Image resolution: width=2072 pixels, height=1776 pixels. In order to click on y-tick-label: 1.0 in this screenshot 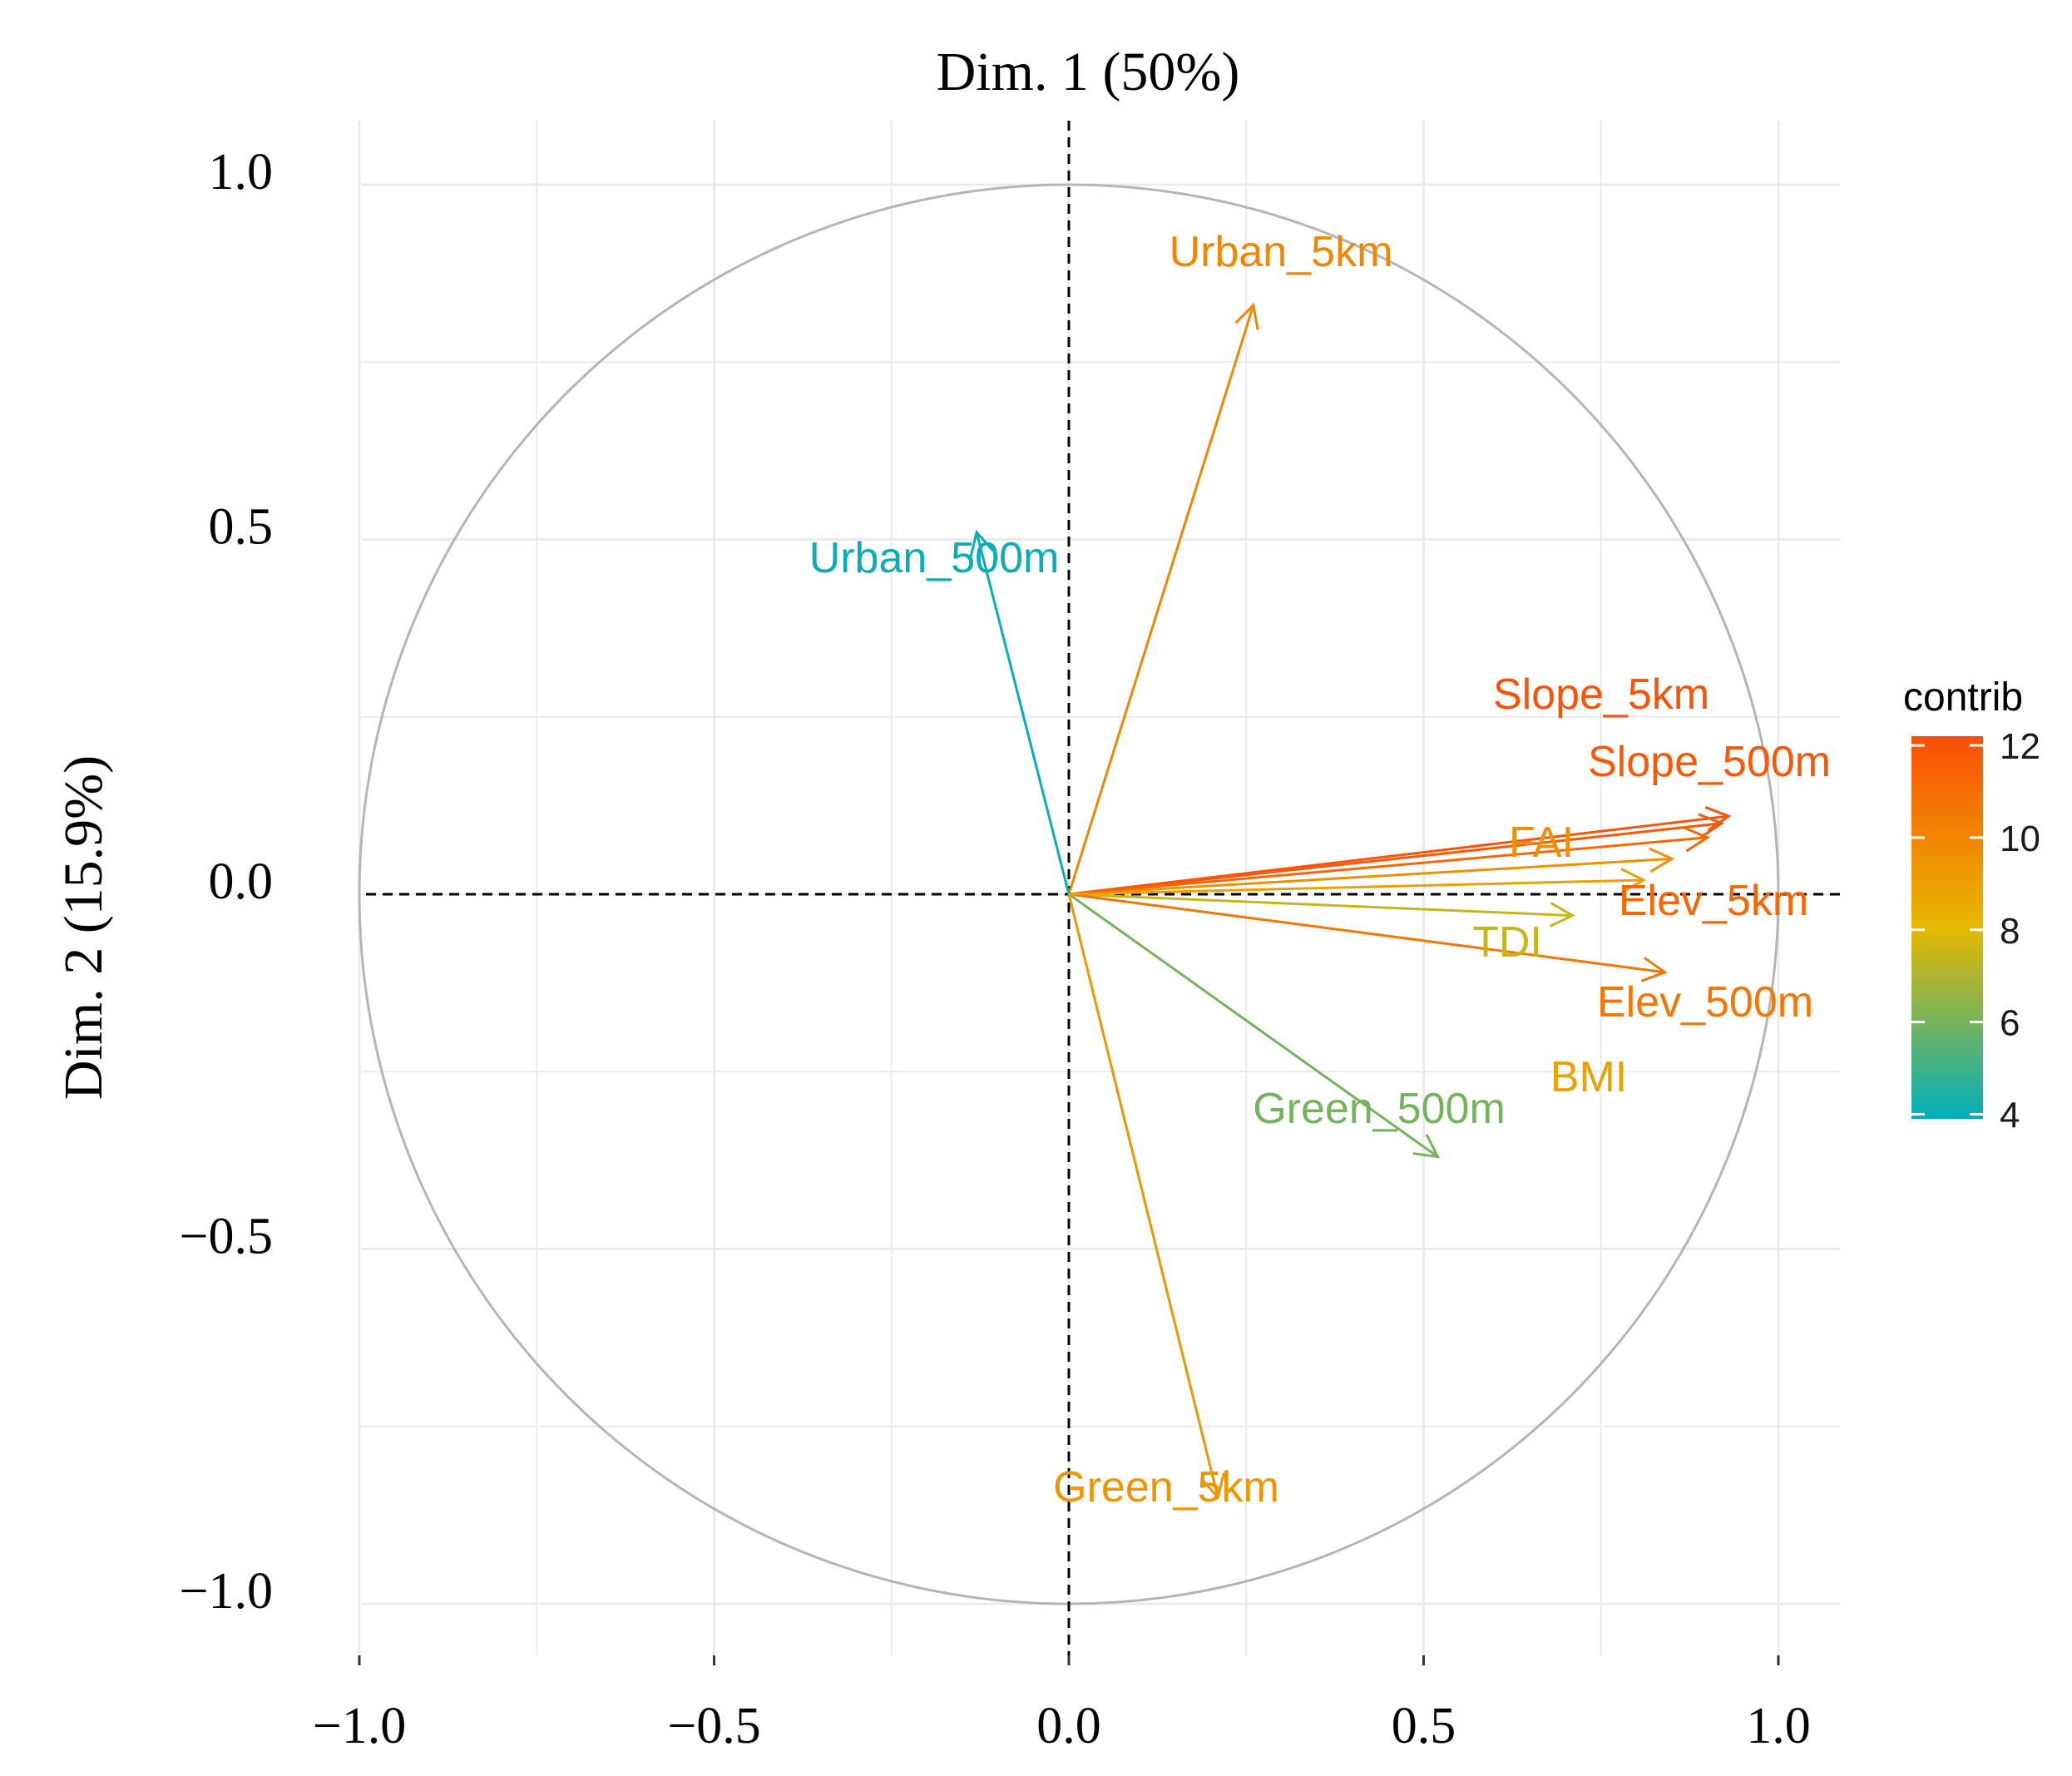, I will do `click(241, 172)`.